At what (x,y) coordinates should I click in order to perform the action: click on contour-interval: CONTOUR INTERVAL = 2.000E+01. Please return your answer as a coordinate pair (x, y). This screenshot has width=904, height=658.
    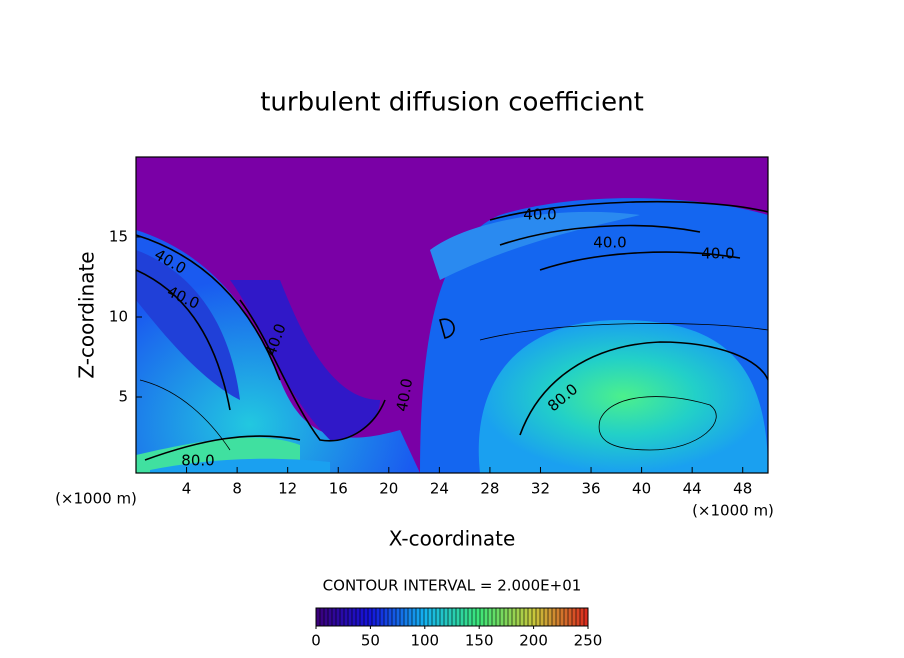
    Looking at the image, I should click on (452, 586).